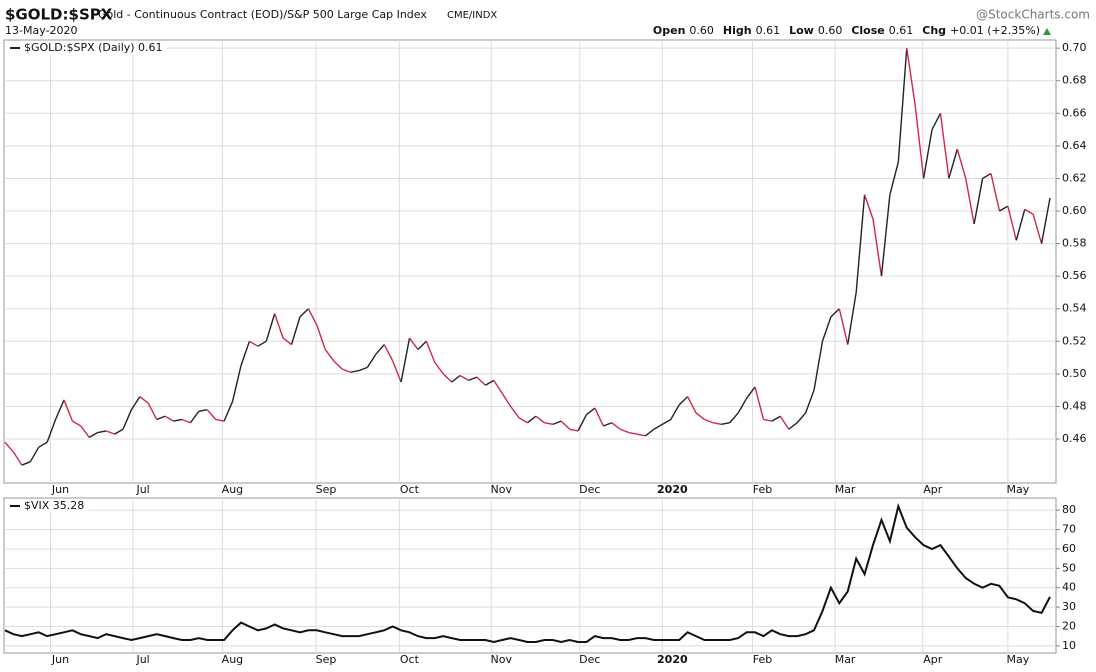 The width and height of the screenshot is (1096, 672). Describe the element at coordinates (1074, 405) in the screenshot. I see `y-tick-label: 0.48` at that location.